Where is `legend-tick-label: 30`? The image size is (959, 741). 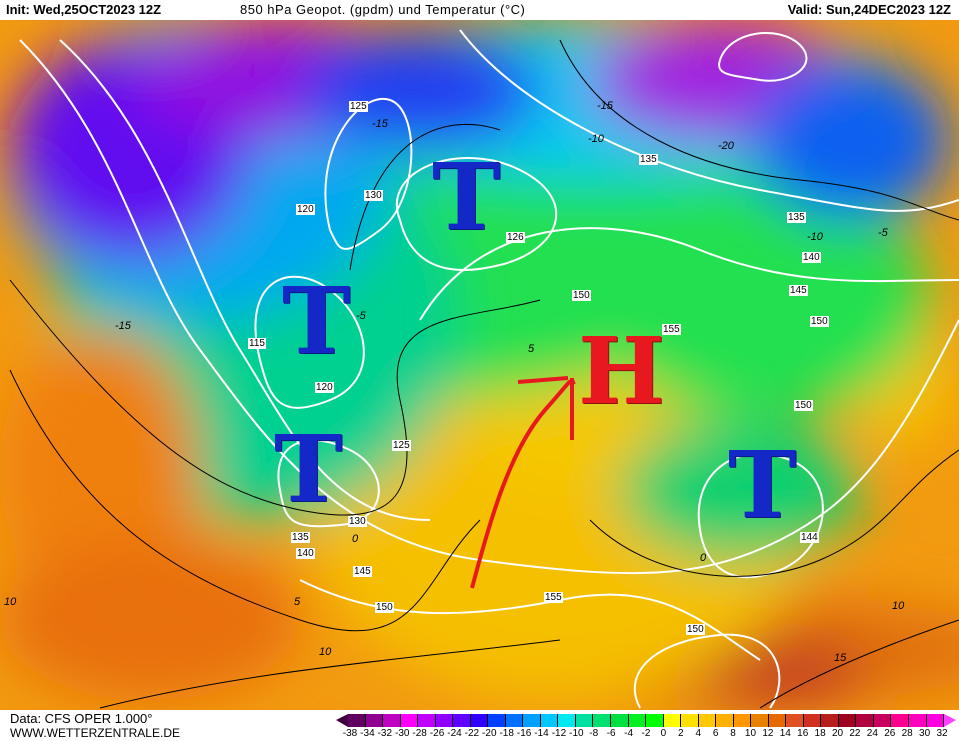 legend-tick-label: 30 is located at coordinates (925, 733).